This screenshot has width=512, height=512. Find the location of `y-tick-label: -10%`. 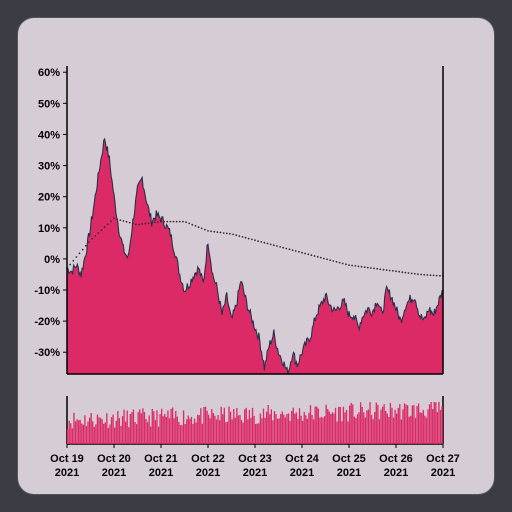

y-tick-label: -10% is located at coordinates (47, 291).